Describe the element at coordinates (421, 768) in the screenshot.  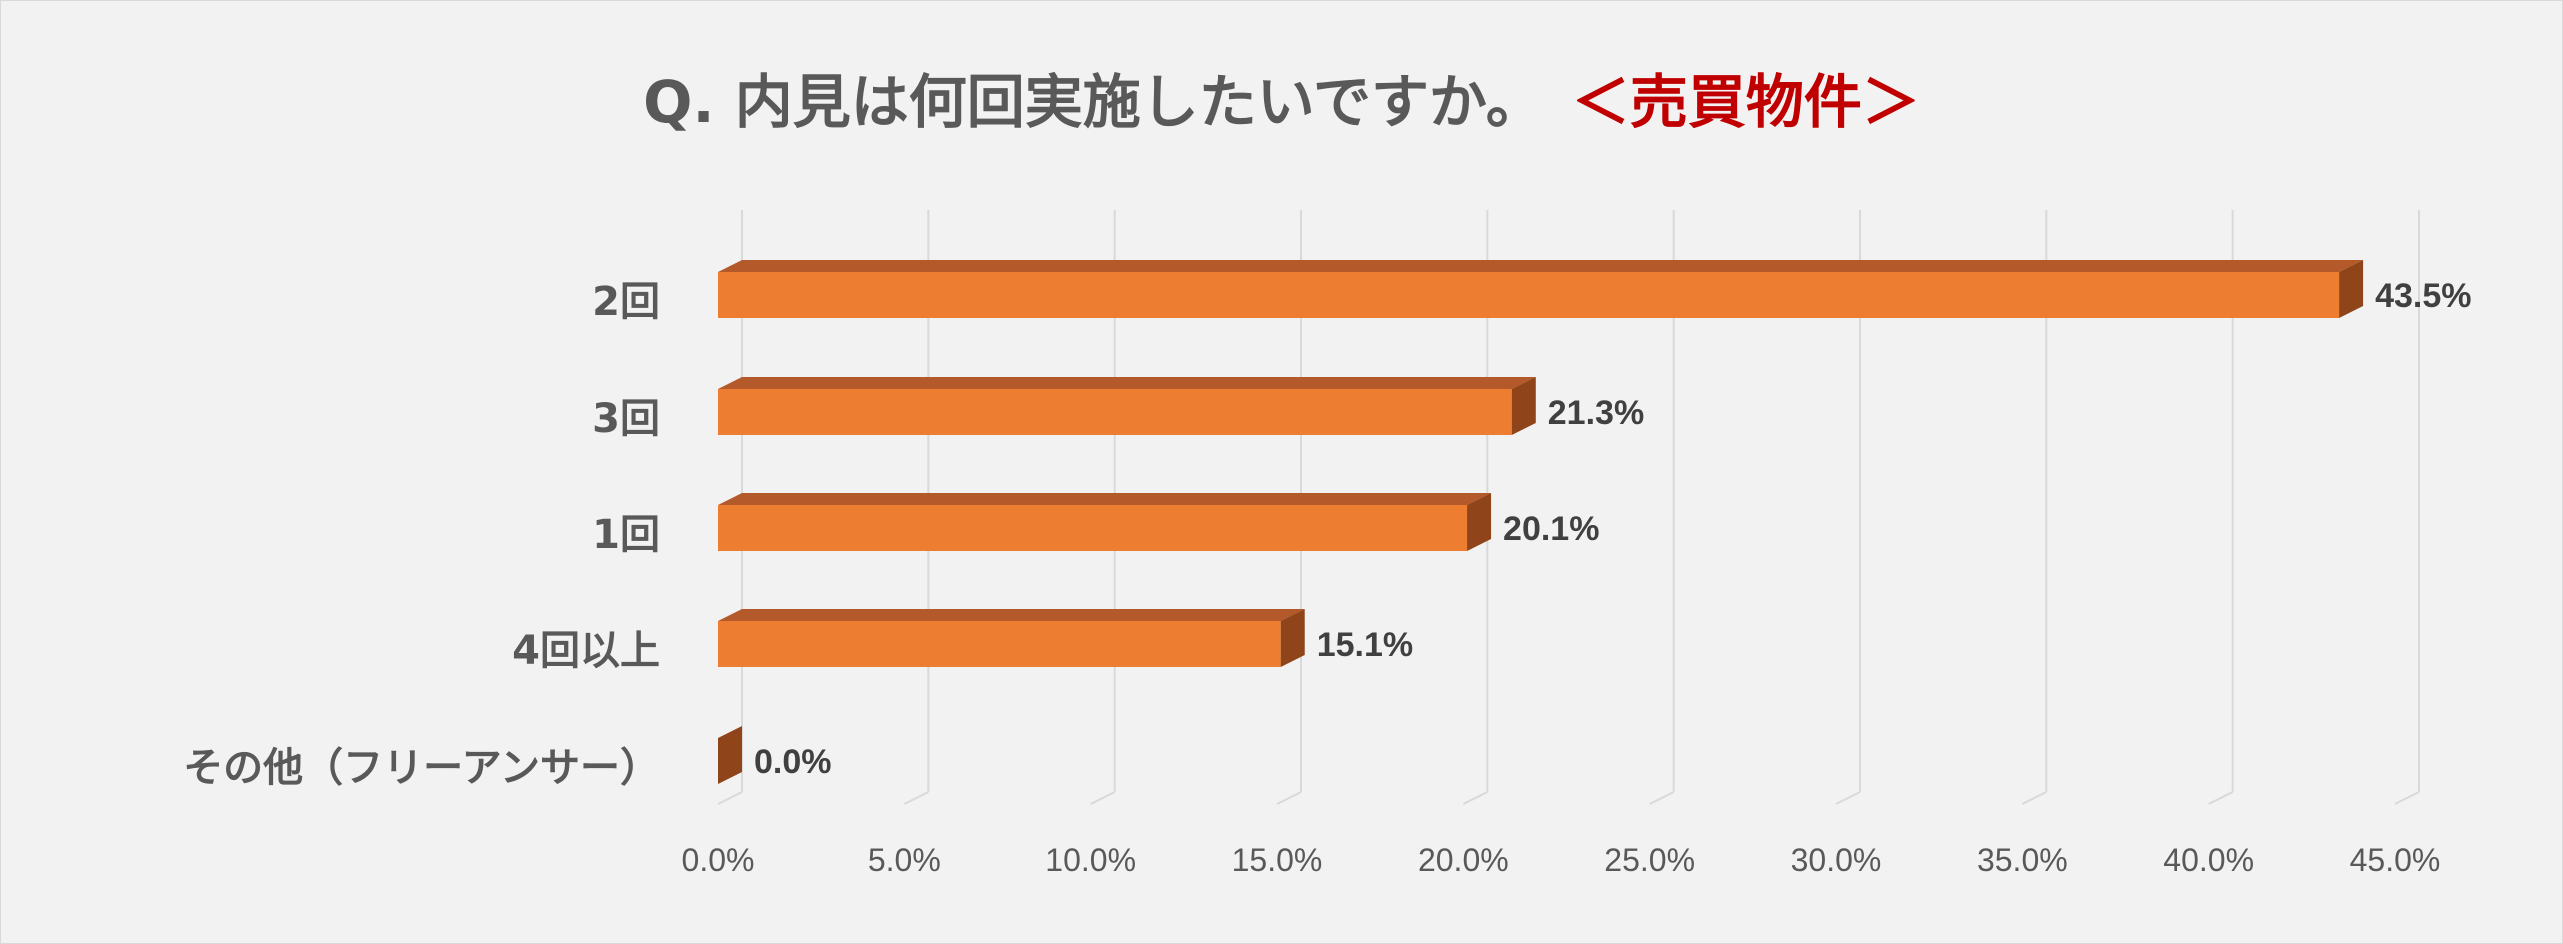
I see `category-label: その他（フリーアンサー）` at that location.